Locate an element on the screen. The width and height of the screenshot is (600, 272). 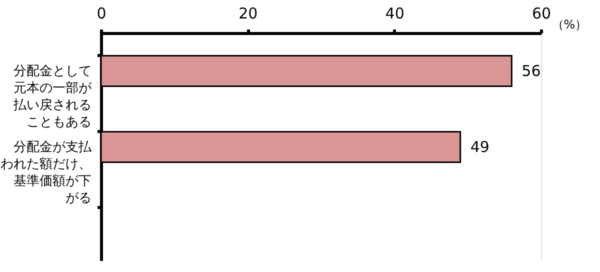
data-label: 56 is located at coordinates (531, 71).